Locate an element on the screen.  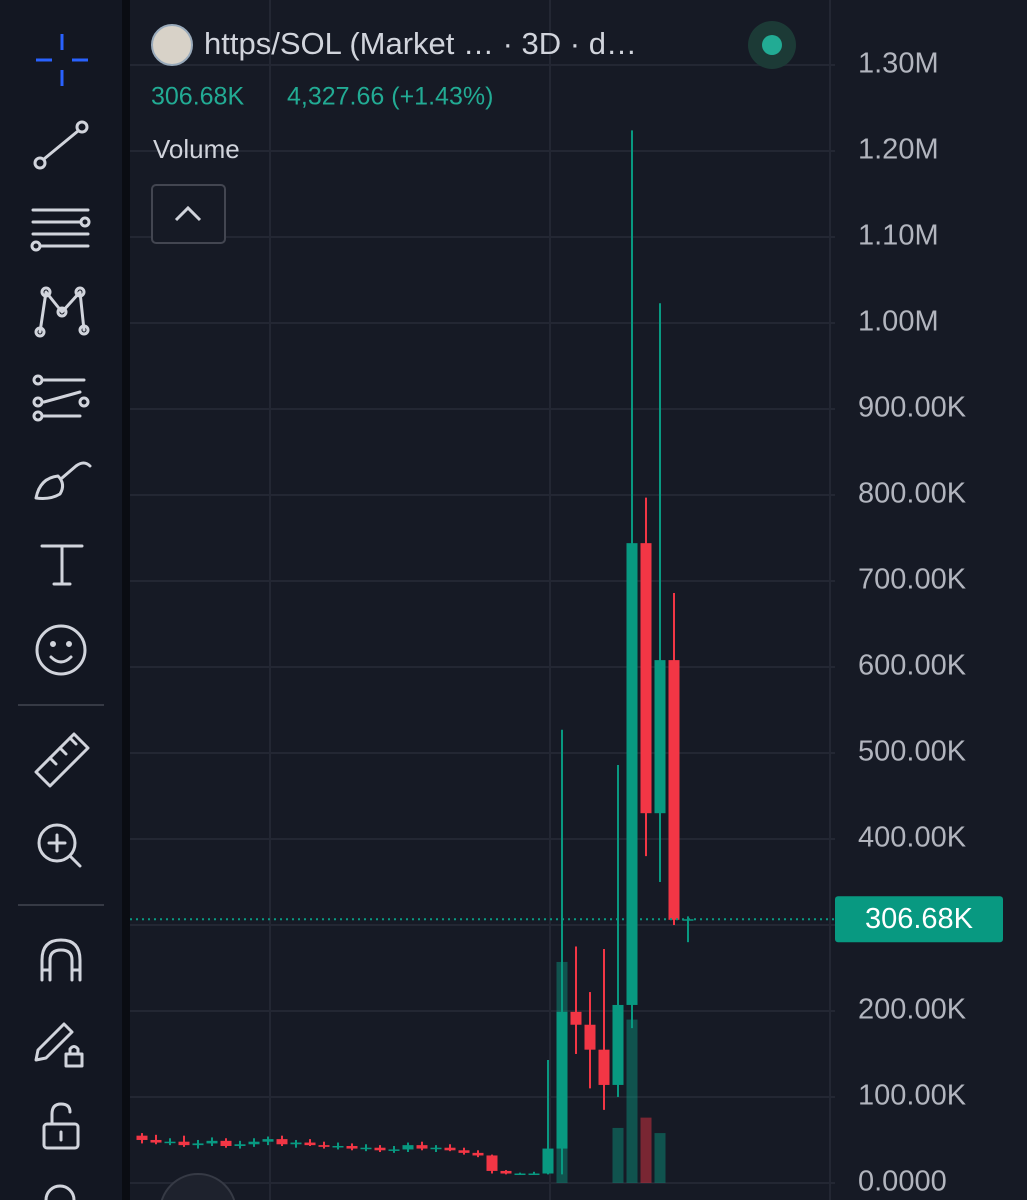
symbol-avatar is located at coordinates (172, 45).